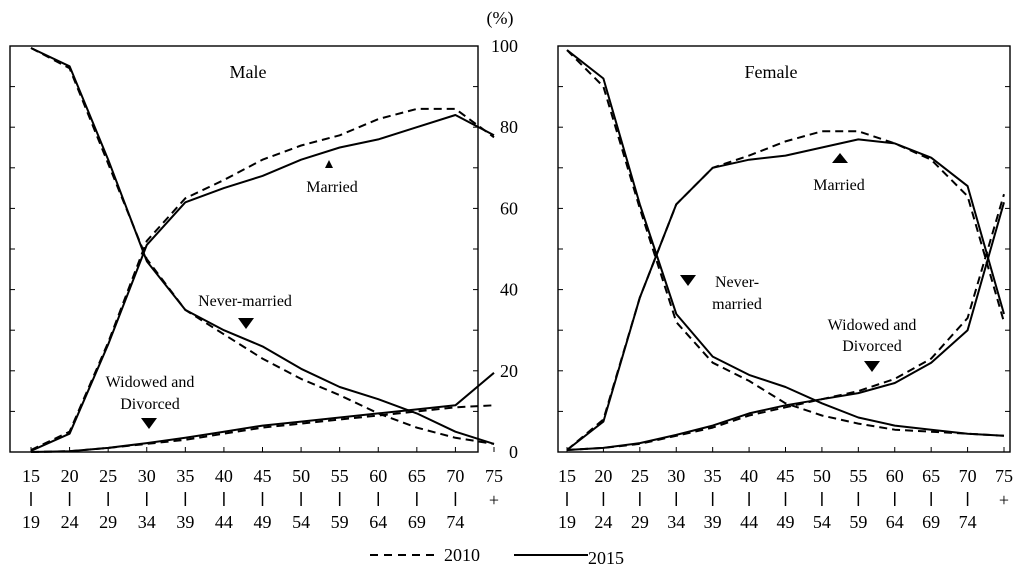 The width and height of the screenshot is (1019, 569). Describe the element at coordinates (245, 301) in the screenshot. I see `never-married-label: Never-married` at that location.